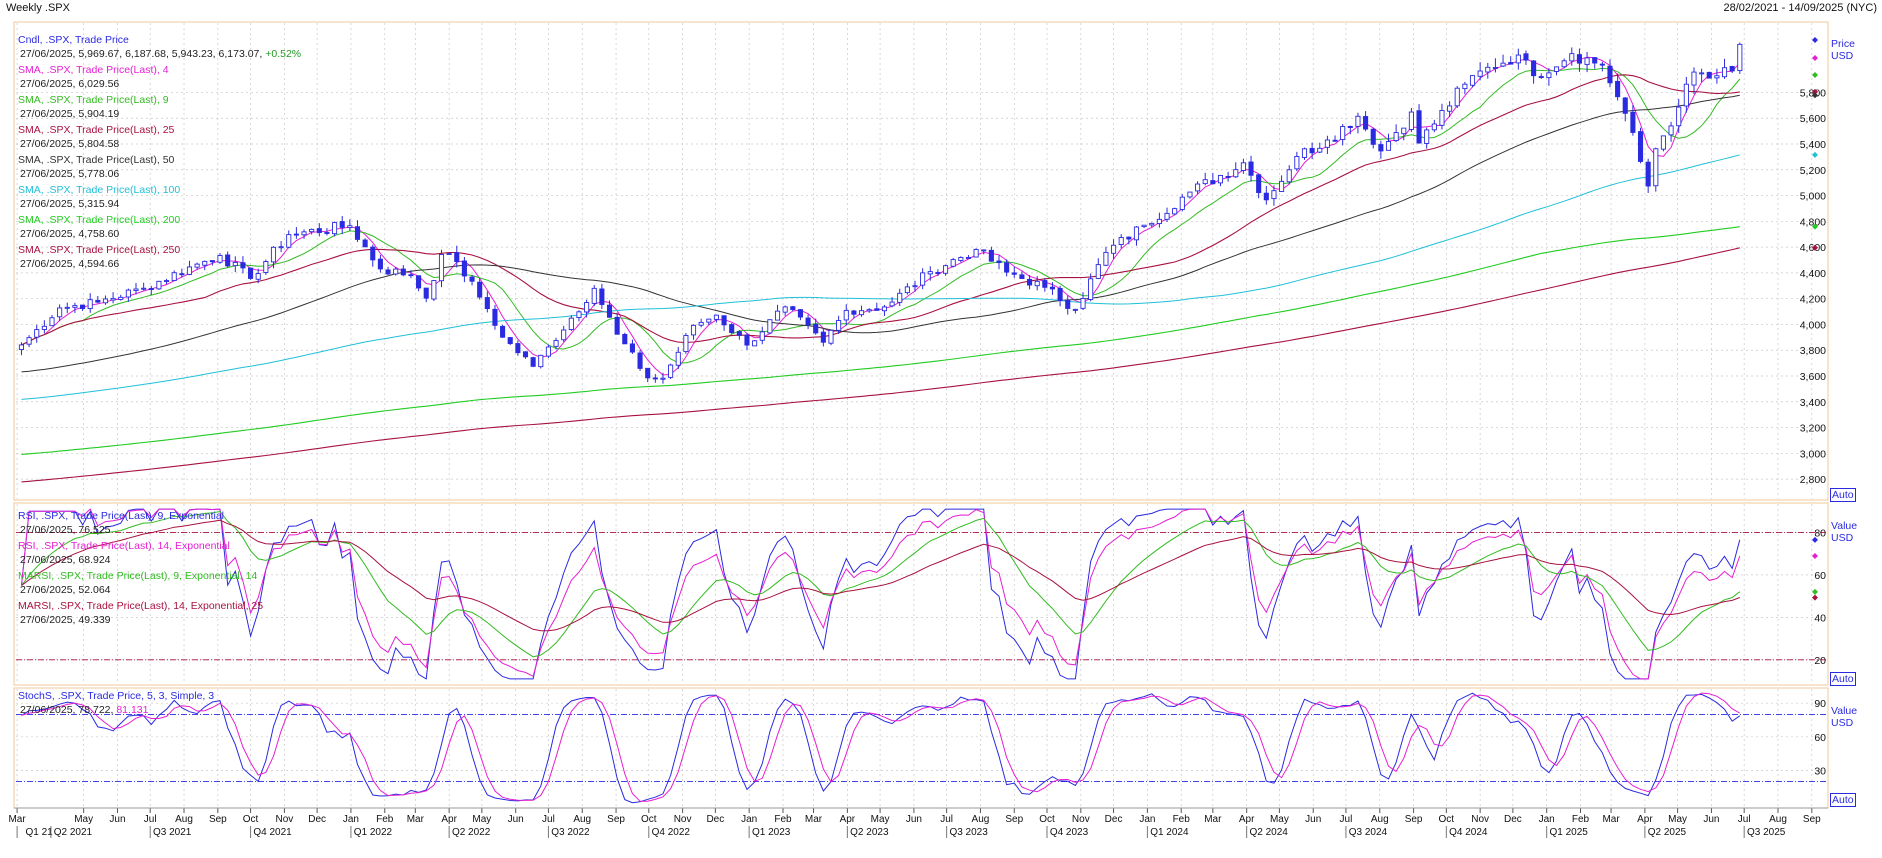 Image resolution: width=1882 pixels, height=858 pixels. Describe the element at coordinates (1815, 597) in the screenshot. I see `marsi14-marker` at that location.